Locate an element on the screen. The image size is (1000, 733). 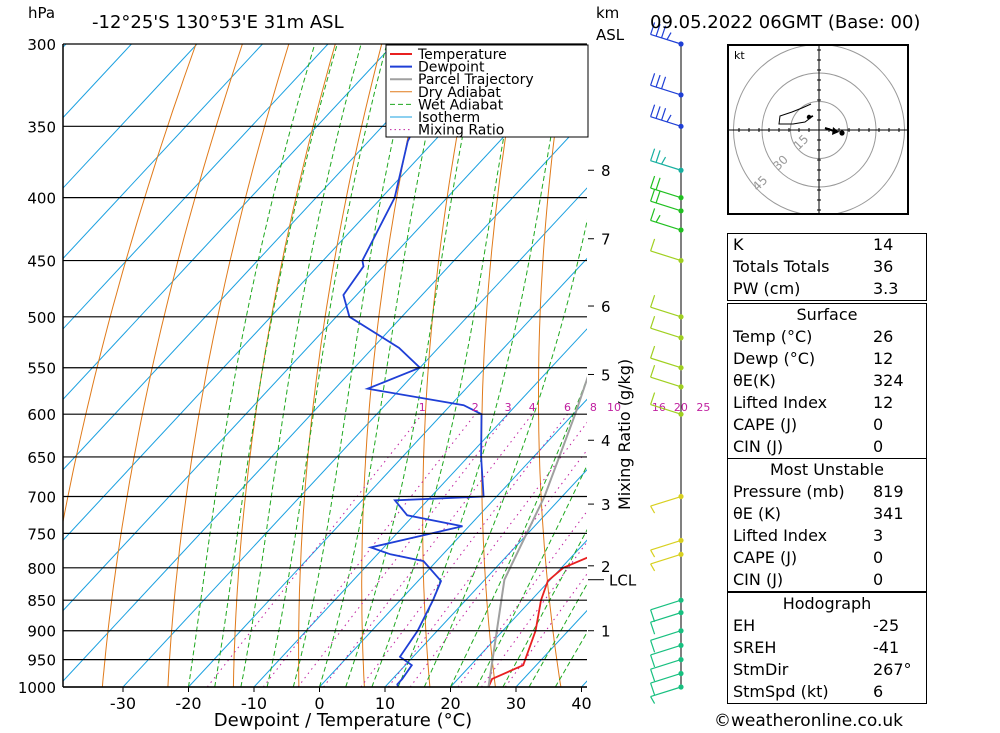
mixing-ratio-axis-title: Mixing Ratio (g/kg) is located at coordinates (624, 434).